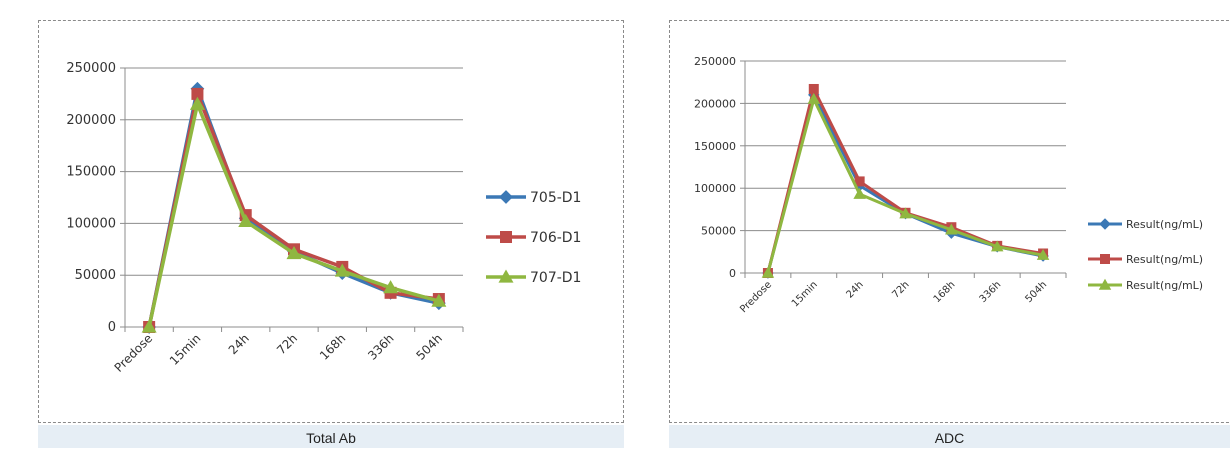 Image resolution: width=1230 pixels, height=451 pixels. What do you see at coordinates (555, 238) in the screenshot?
I see `legend-label: 706-D1` at bounding box center [555, 238].